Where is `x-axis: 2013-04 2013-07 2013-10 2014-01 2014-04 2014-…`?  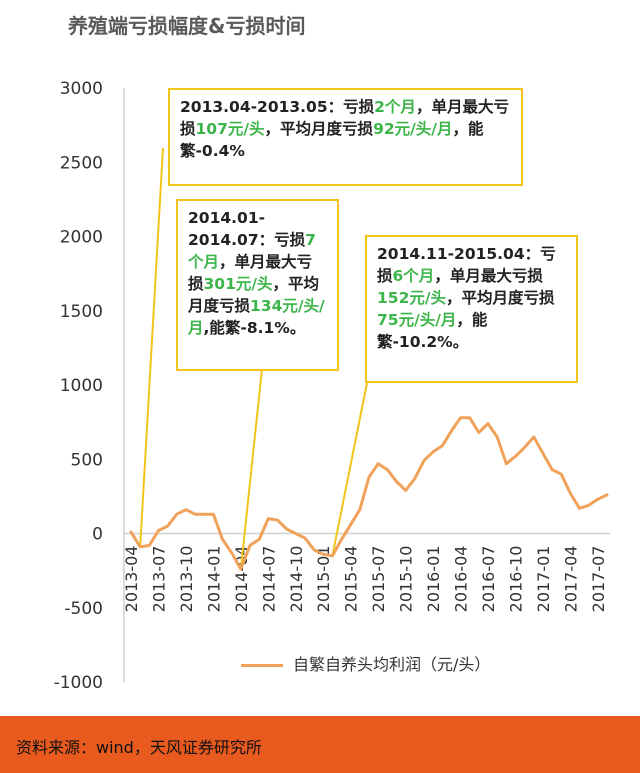
x-axis: 2013-04 2013-07 2013-10 2014-01 2014-04 2014-… is located at coordinates (366, 572).